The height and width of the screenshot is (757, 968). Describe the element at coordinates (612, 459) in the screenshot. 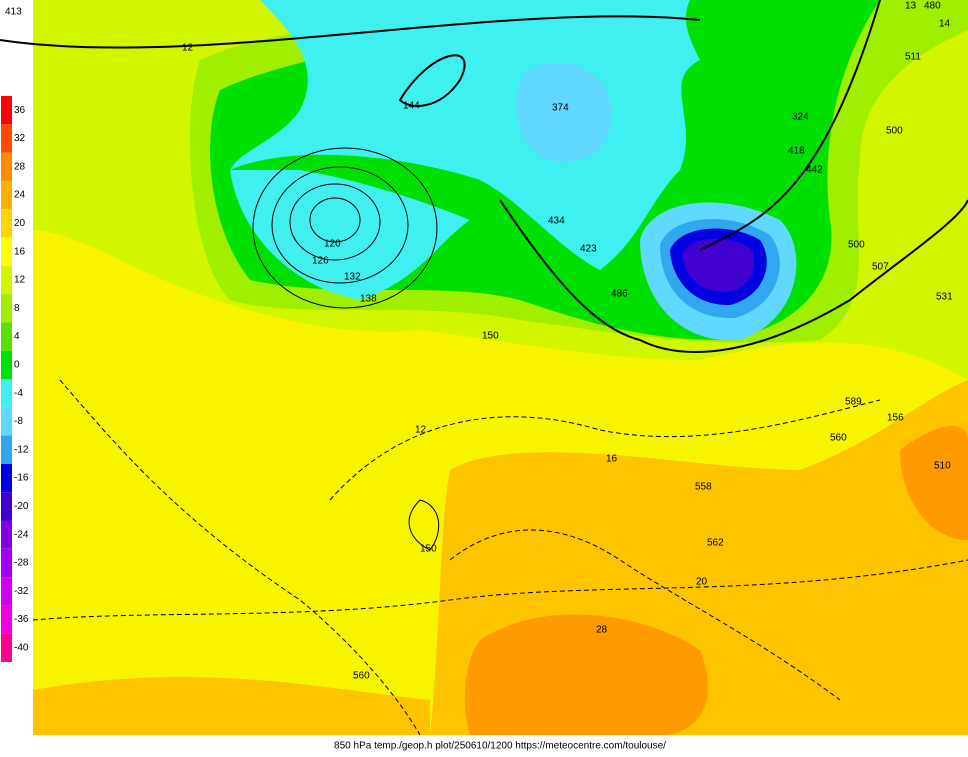

I see `map-label: 16` at that location.